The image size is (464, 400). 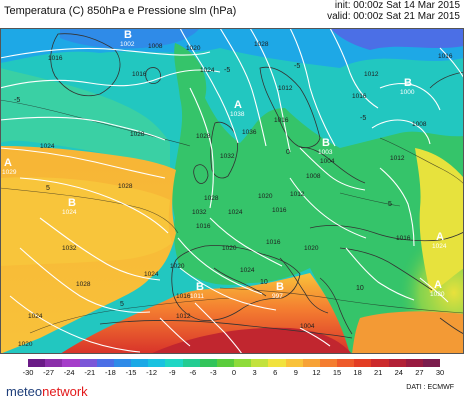 What do you see at coordinates (152, 372) in the screenshot?
I see `colorbar-tick-label: -12` at bounding box center [152, 372].